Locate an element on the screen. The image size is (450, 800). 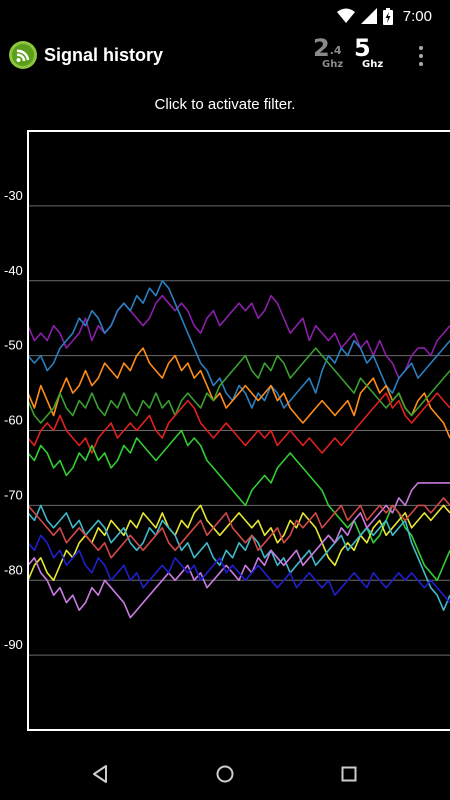
band-24-sub: .4 is located at coordinates (335, 50).